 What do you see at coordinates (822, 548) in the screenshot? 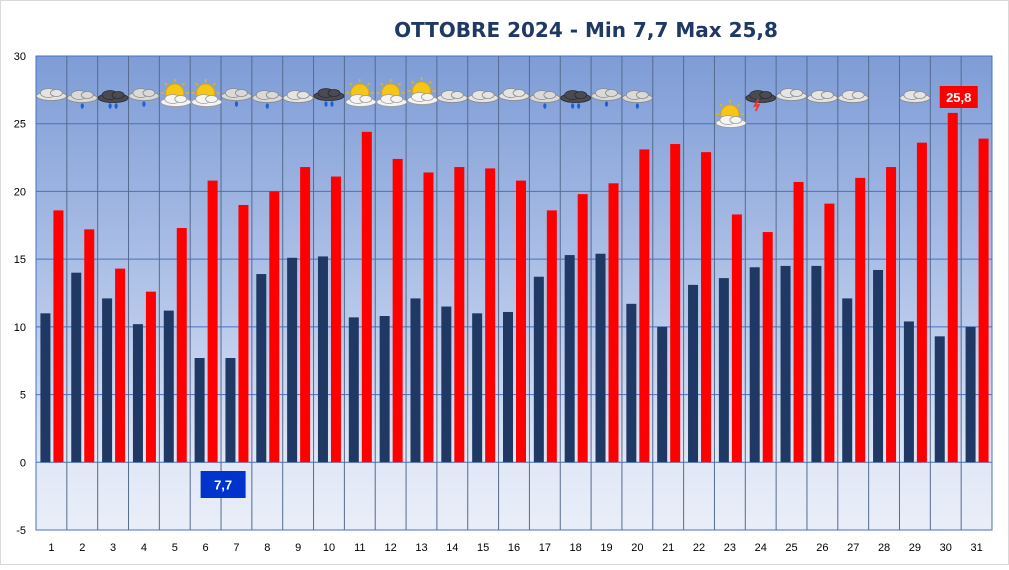
I see `x-tick-label: 26` at bounding box center [822, 548].